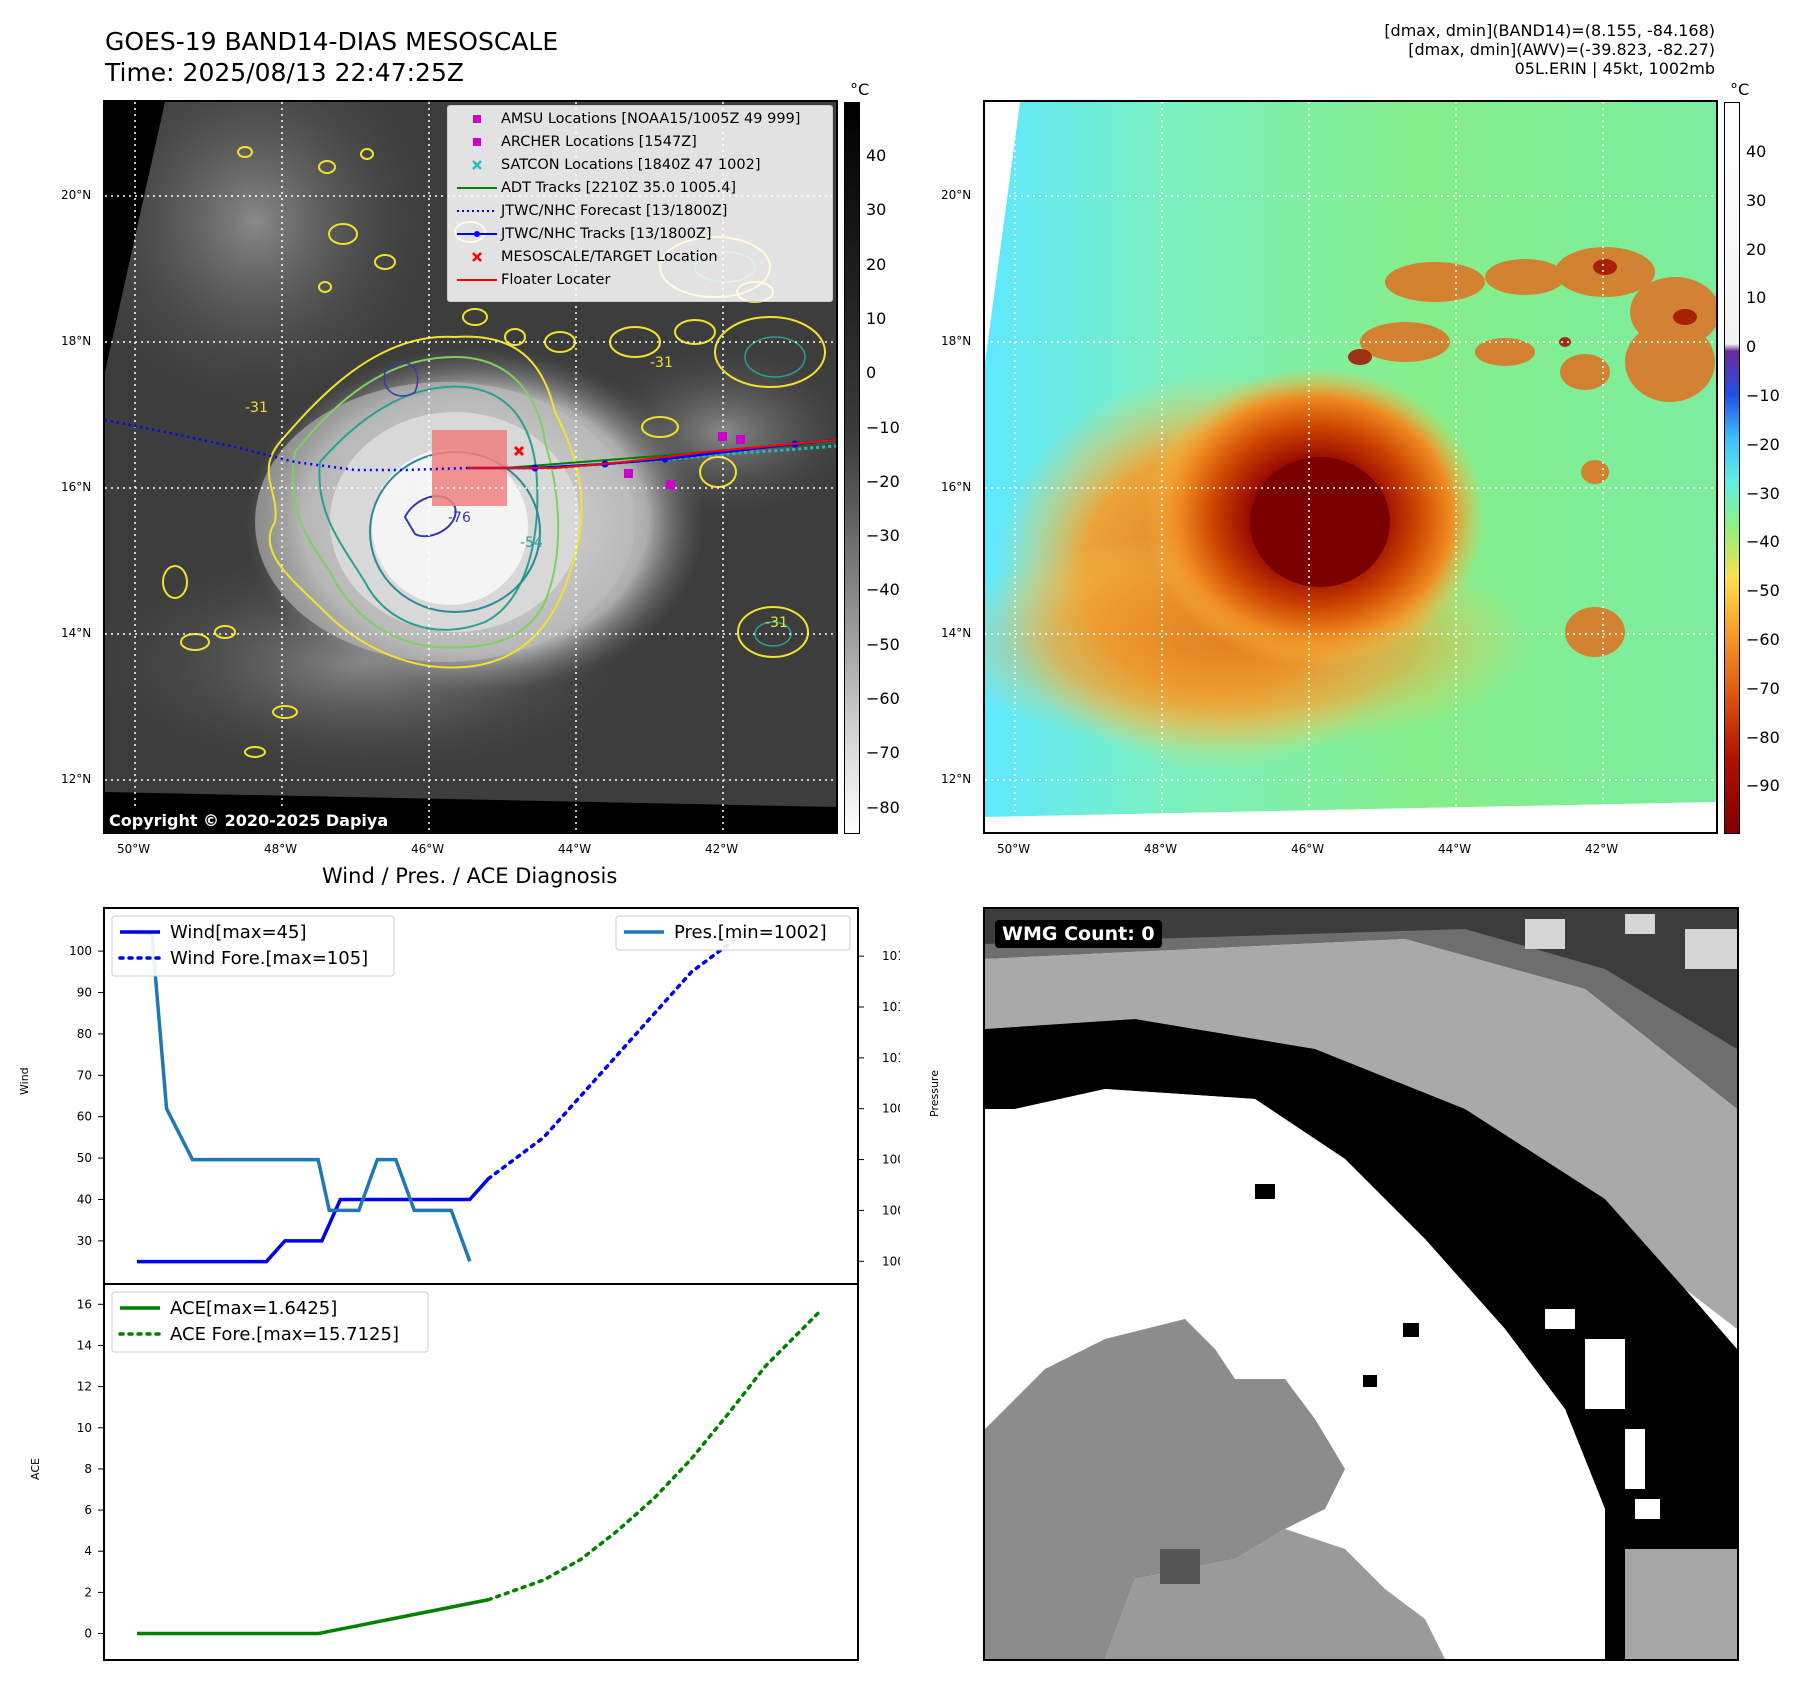 Image resolution: width=1797 pixels, height=1690 pixels. What do you see at coordinates (587, 257) in the screenshot?
I see `map-legend-item: MESOSCALE/TARGET Location` at bounding box center [587, 257].